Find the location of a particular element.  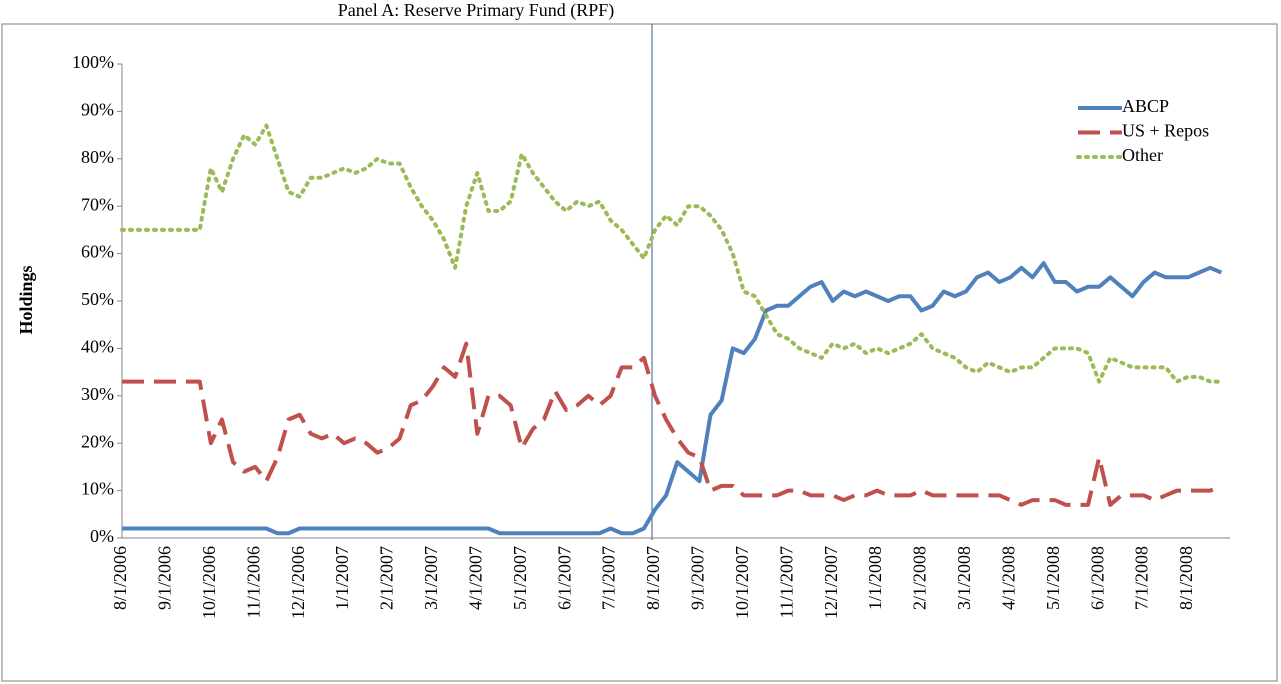

x-tick-label: 1/1/2007 is located at coordinates (342, 578).